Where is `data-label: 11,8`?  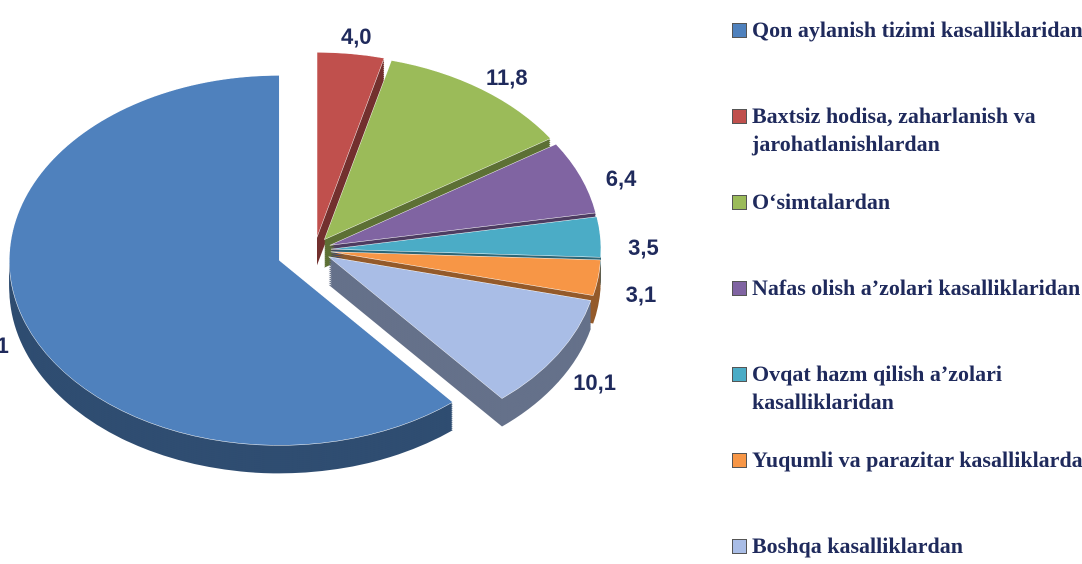 data-label: 11,8 is located at coordinates (507, 77).